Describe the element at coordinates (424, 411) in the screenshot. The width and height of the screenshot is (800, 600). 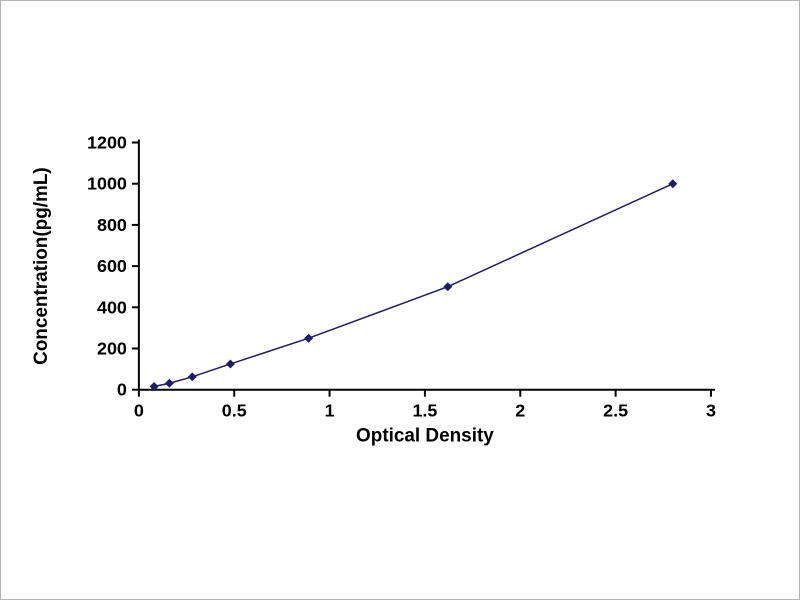
I see `x-tick-label: 1.5` at that location.